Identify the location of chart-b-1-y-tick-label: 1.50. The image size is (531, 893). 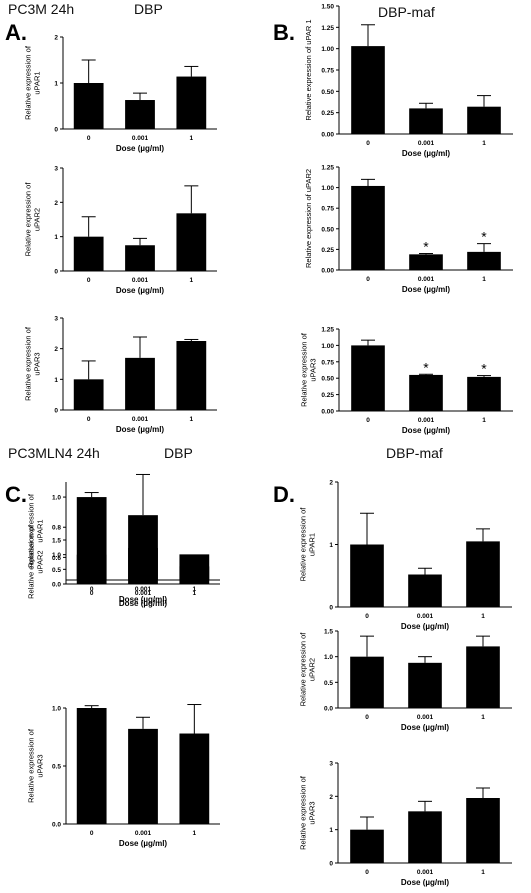
(327, 7).